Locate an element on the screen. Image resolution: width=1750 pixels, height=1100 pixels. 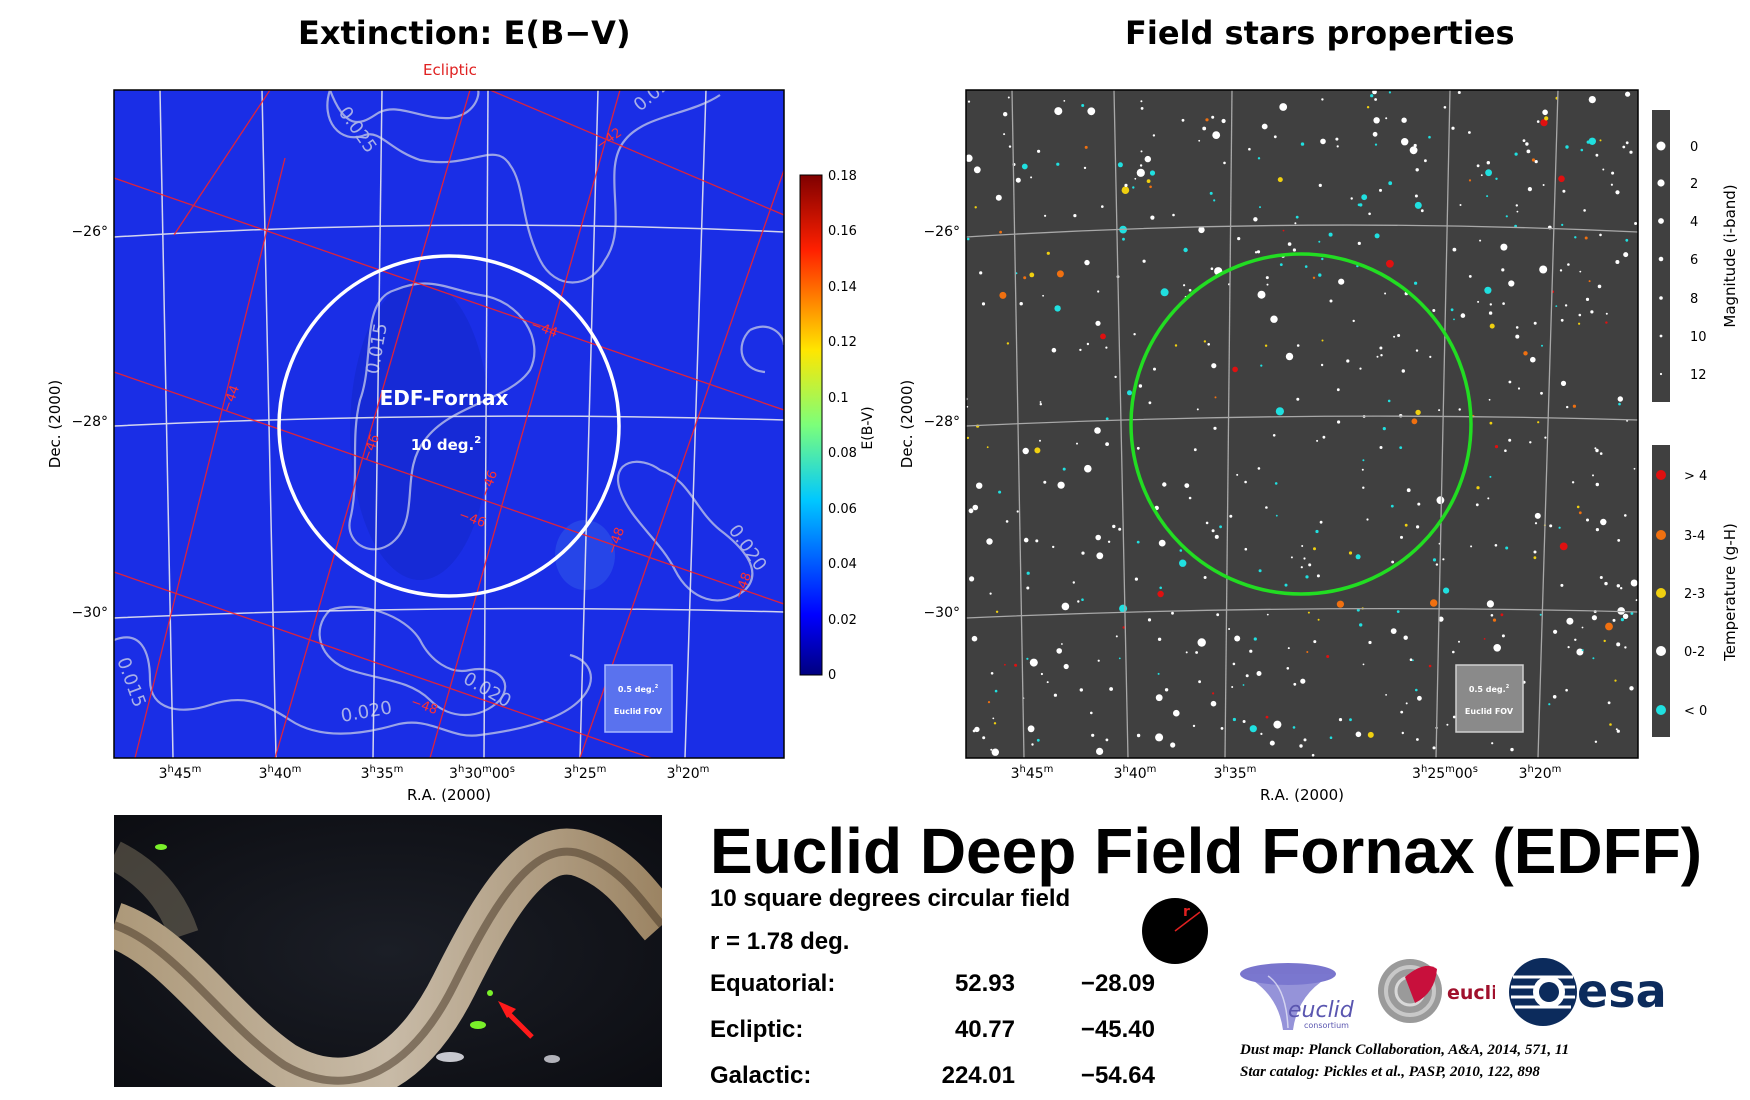
magnitude-label: 6 is located at coordinates (1694, 260).